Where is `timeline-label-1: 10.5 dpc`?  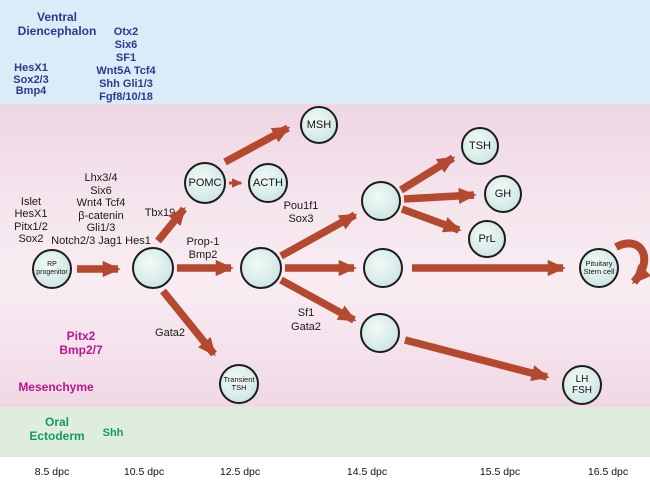 timeline-label-1: 10.5 dpc is located at coordinates (144, 472).